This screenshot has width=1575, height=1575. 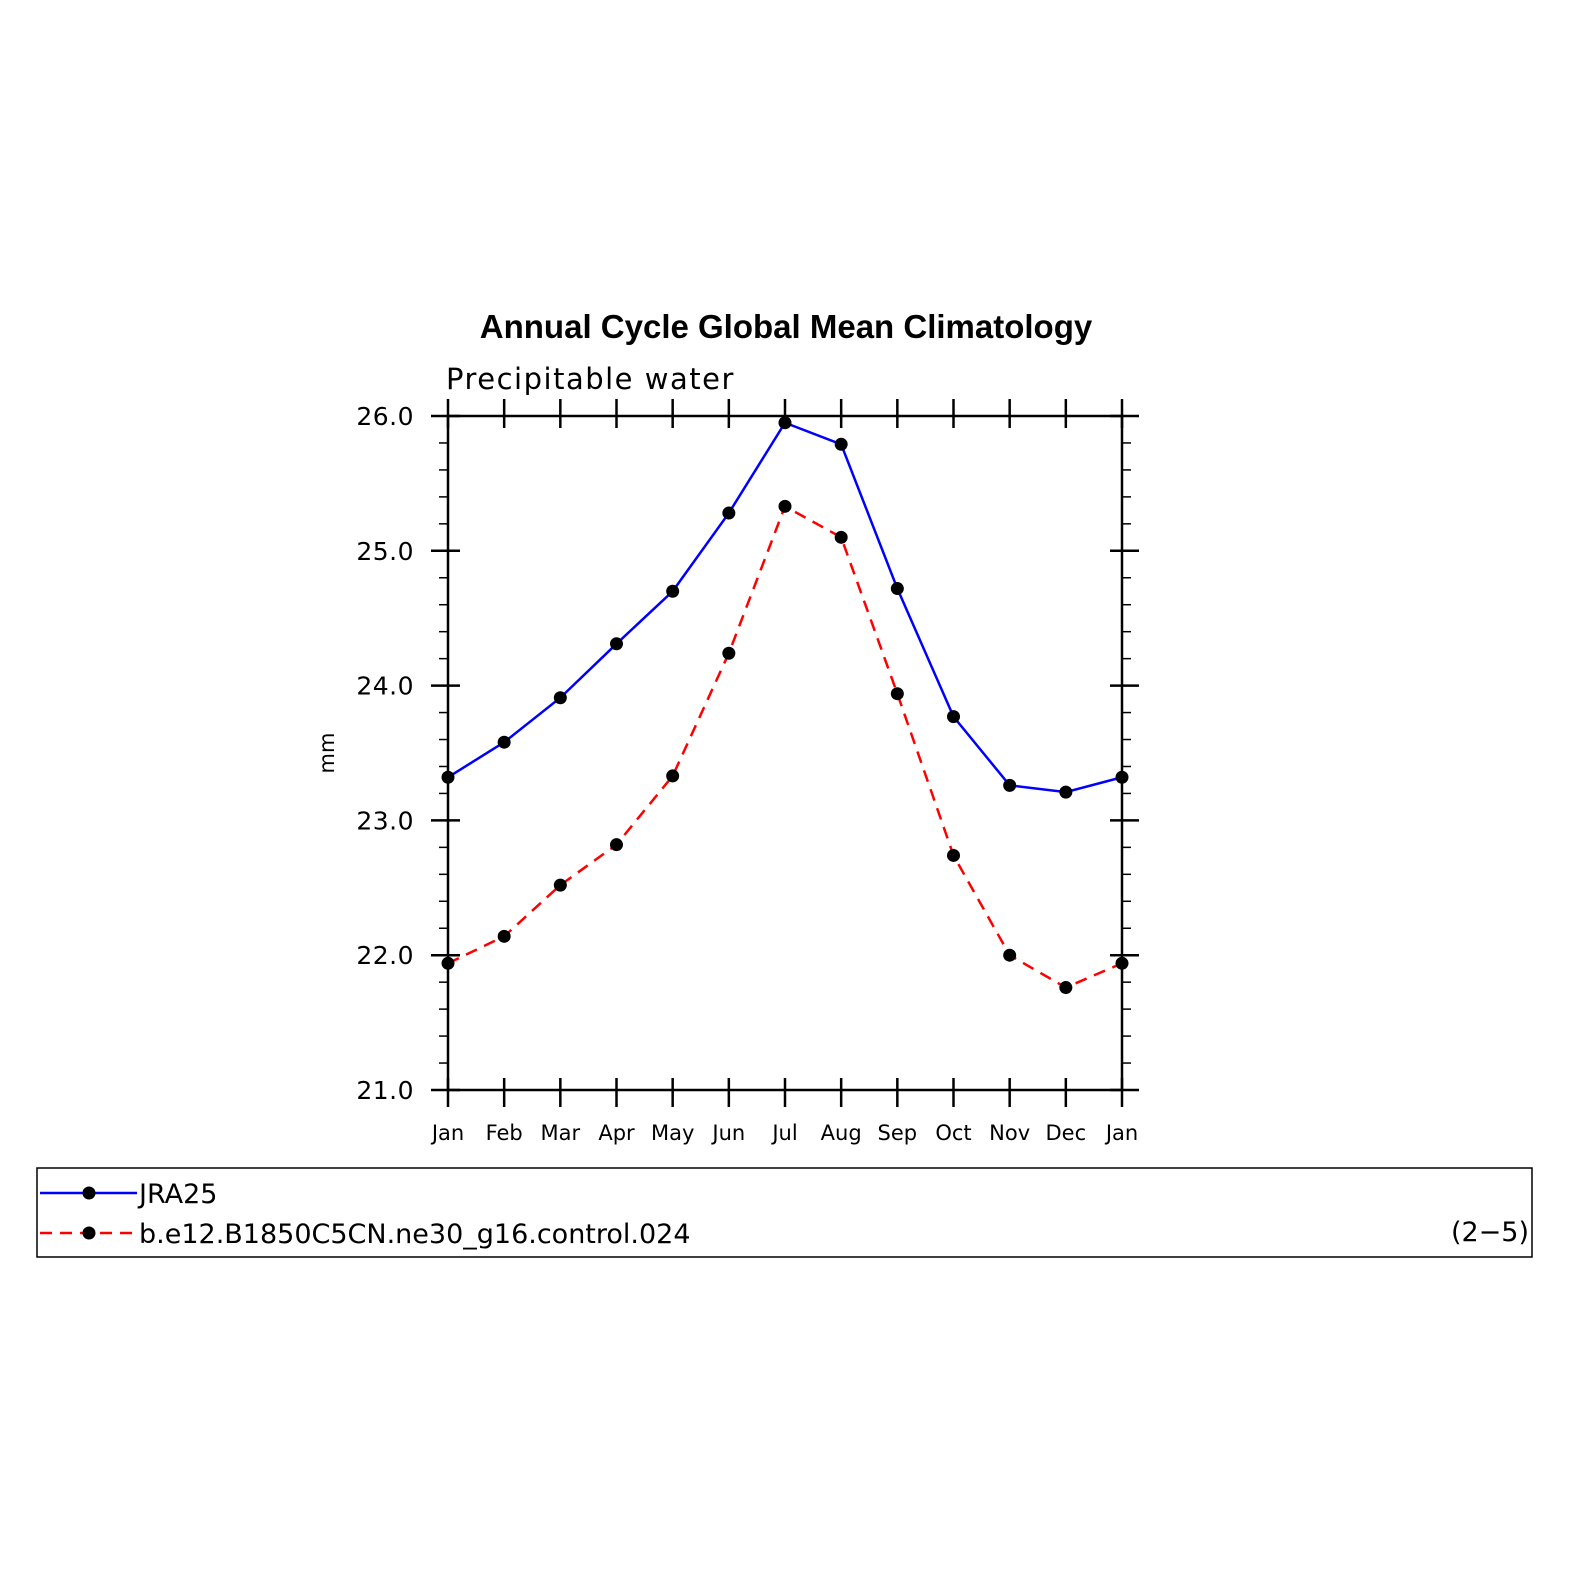 What do you see at coordinates (727, 1133) in the screenshot?
I see `x-tick-label: Jun` at bounding box center [727, 1133].